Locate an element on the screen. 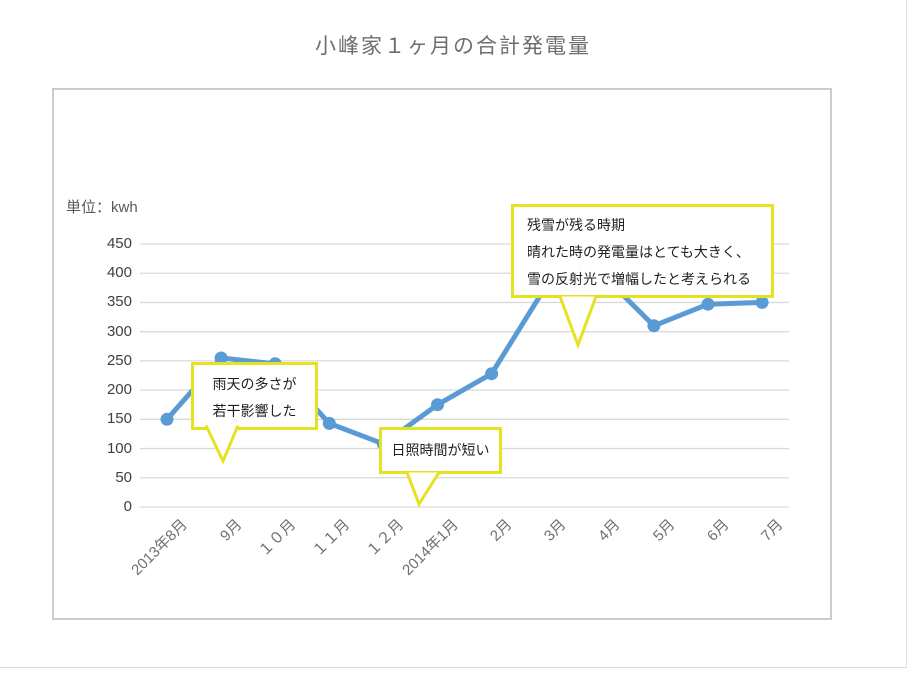 The width and height of the screenshot is (917, 675). annotation-short-daylight: 日照時間が短い is located at coordinates (440, 450).